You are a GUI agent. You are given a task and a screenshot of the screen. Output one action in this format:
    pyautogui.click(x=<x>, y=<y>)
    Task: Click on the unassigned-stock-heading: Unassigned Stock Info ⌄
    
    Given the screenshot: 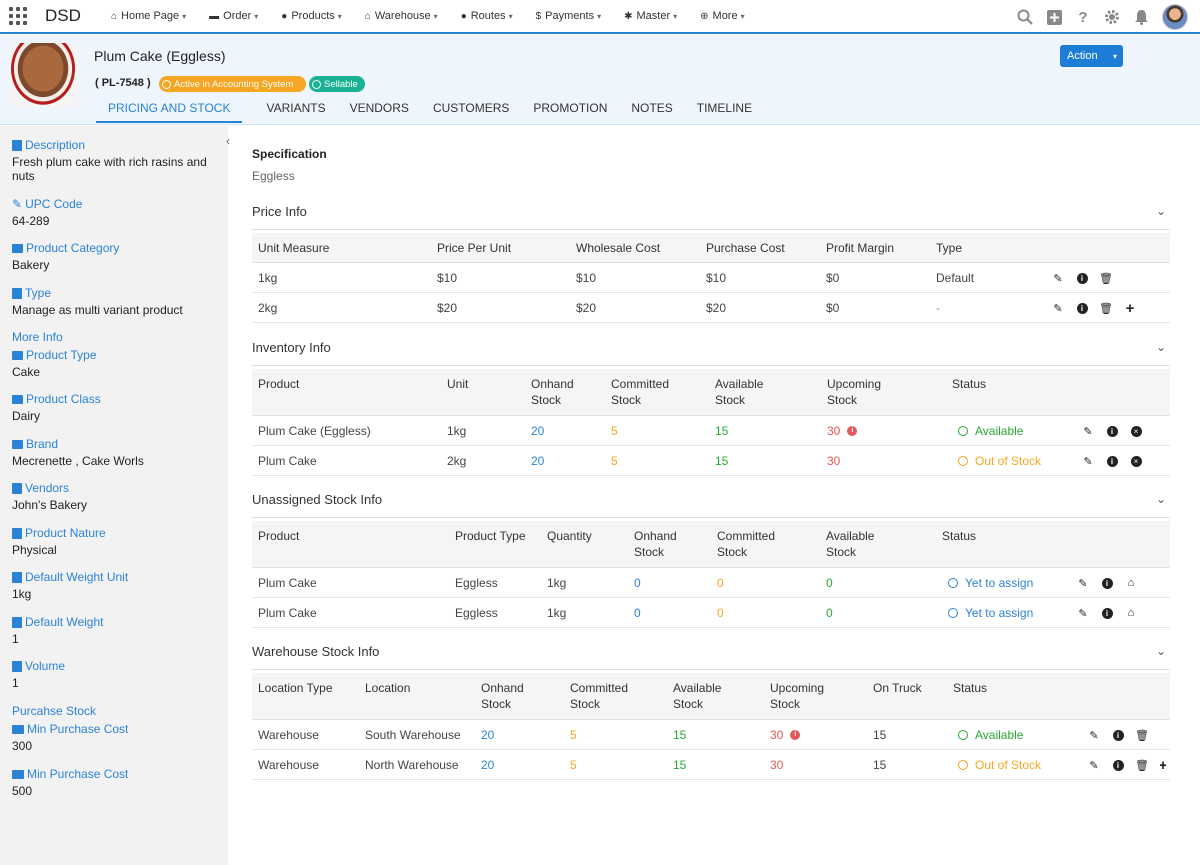 What is the action you would take?
    pyautogui.click(x=711, y=505)
    